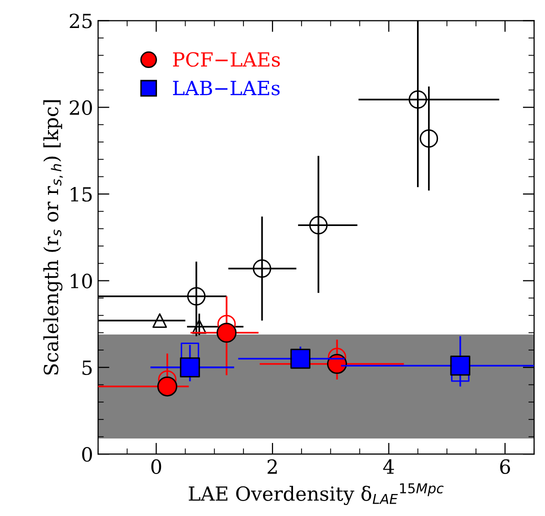  Describe the element at coordinates (53, 237) in the screenshot. I see `y-axis-title: Scalelength (r$_{s}$ or r$_{s,h}$) [kpc]` at that location.